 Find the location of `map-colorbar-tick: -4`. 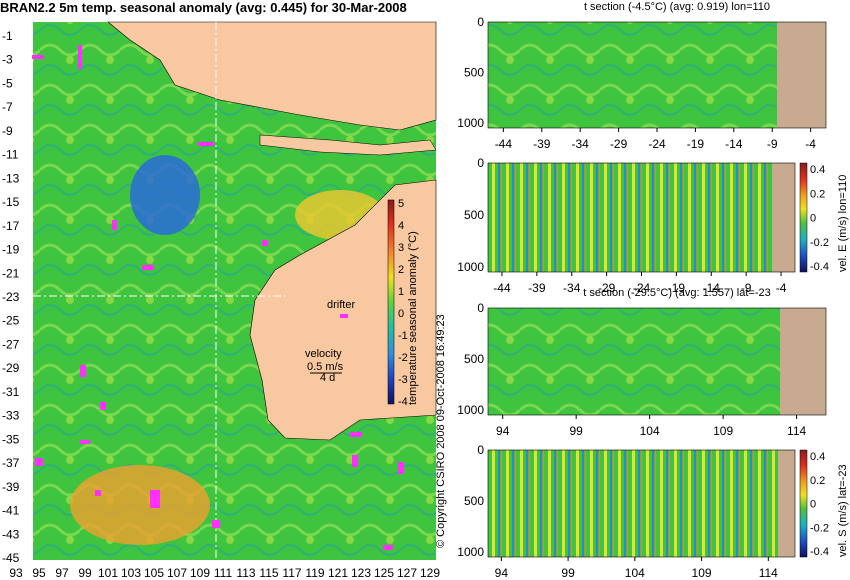

map-colorbar-tick: -4 is located at coordinates (403, 402).